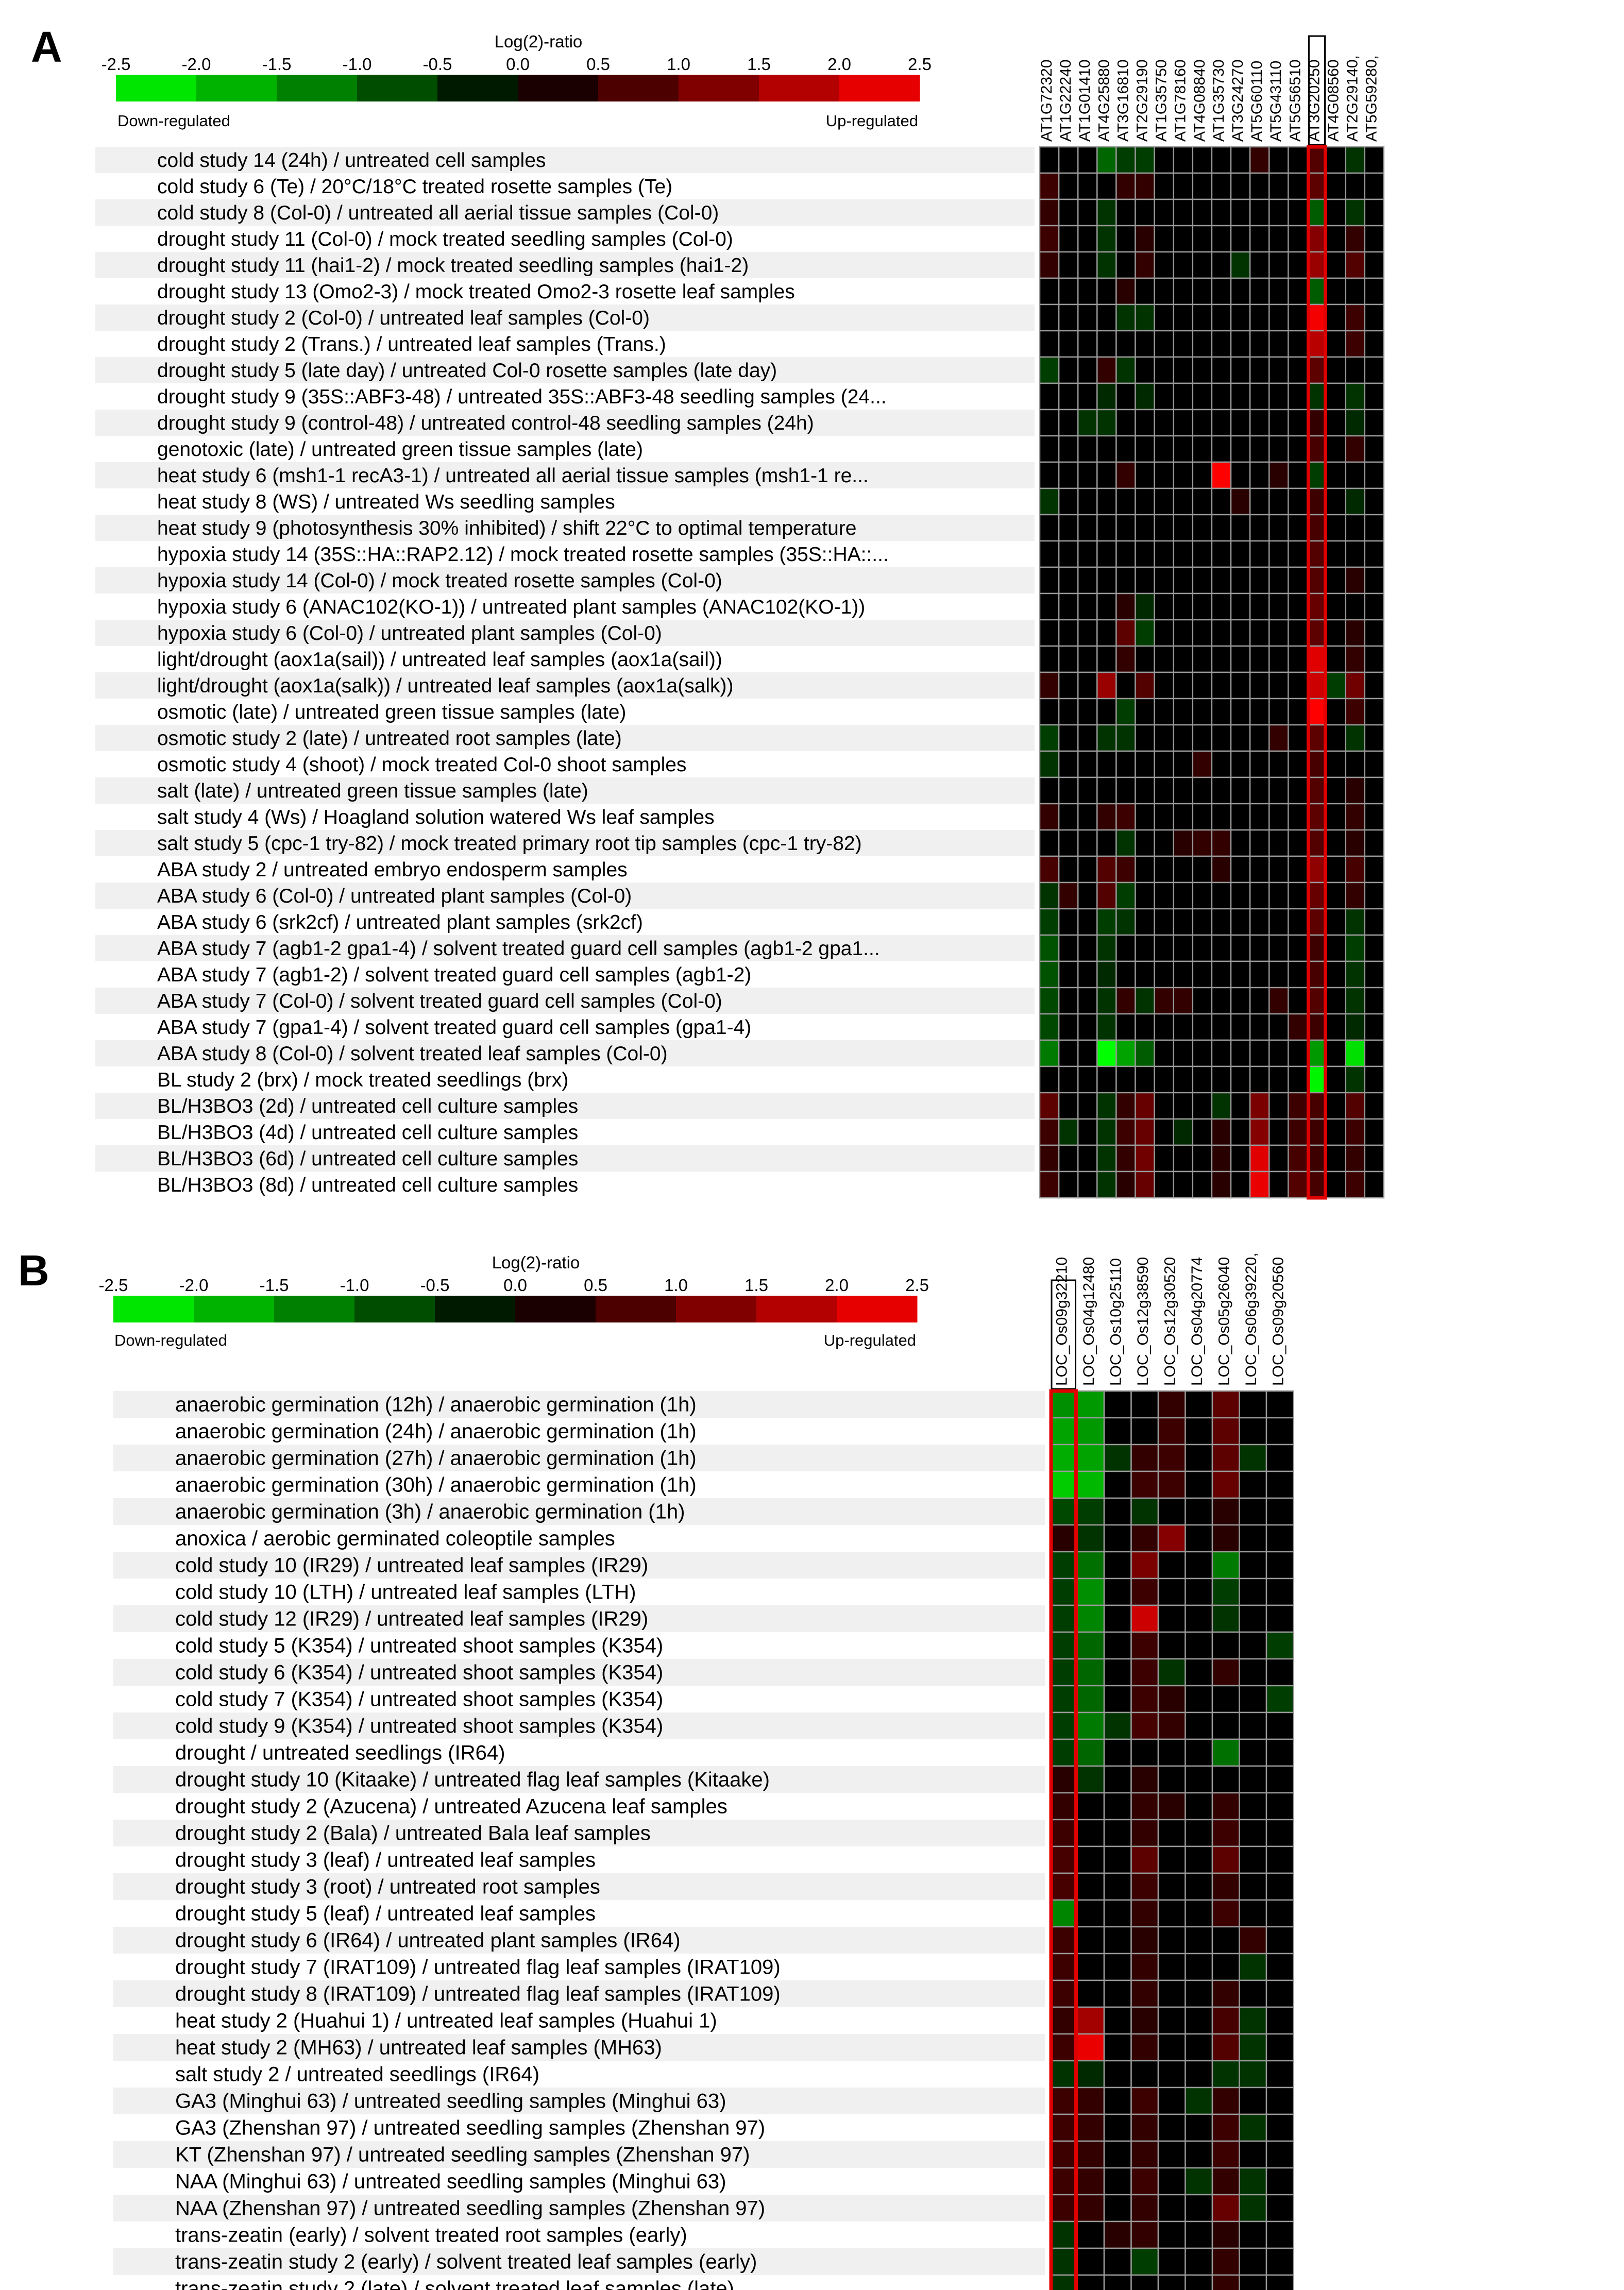 The width and height of the screenshot is (1624, 2290). I want to click on scale-tick-label: 0.5, so click(596, 1285).